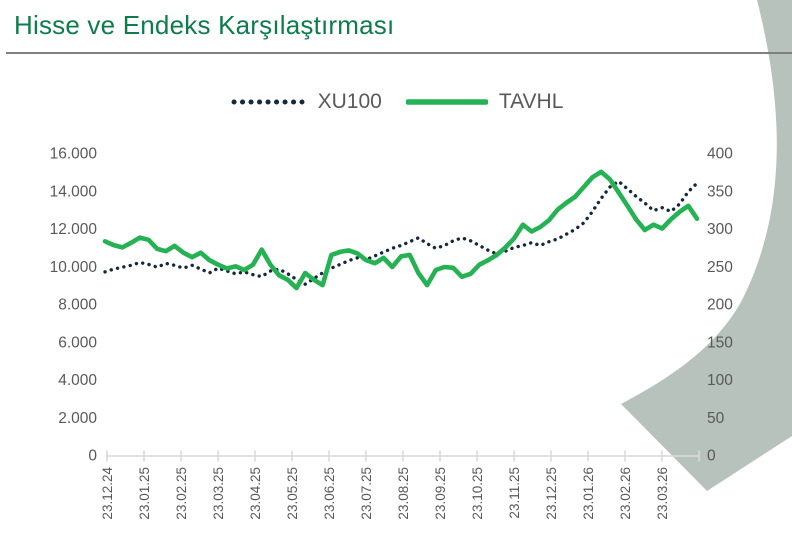  I want to click on left-axis-label: 8.000, so click(77, 305).